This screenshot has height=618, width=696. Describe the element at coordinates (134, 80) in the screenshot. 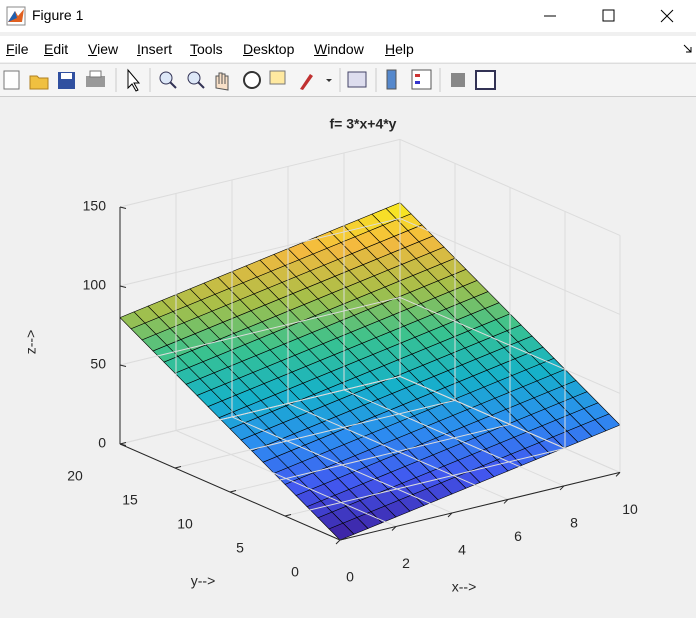

I see `select-icon` at that location.